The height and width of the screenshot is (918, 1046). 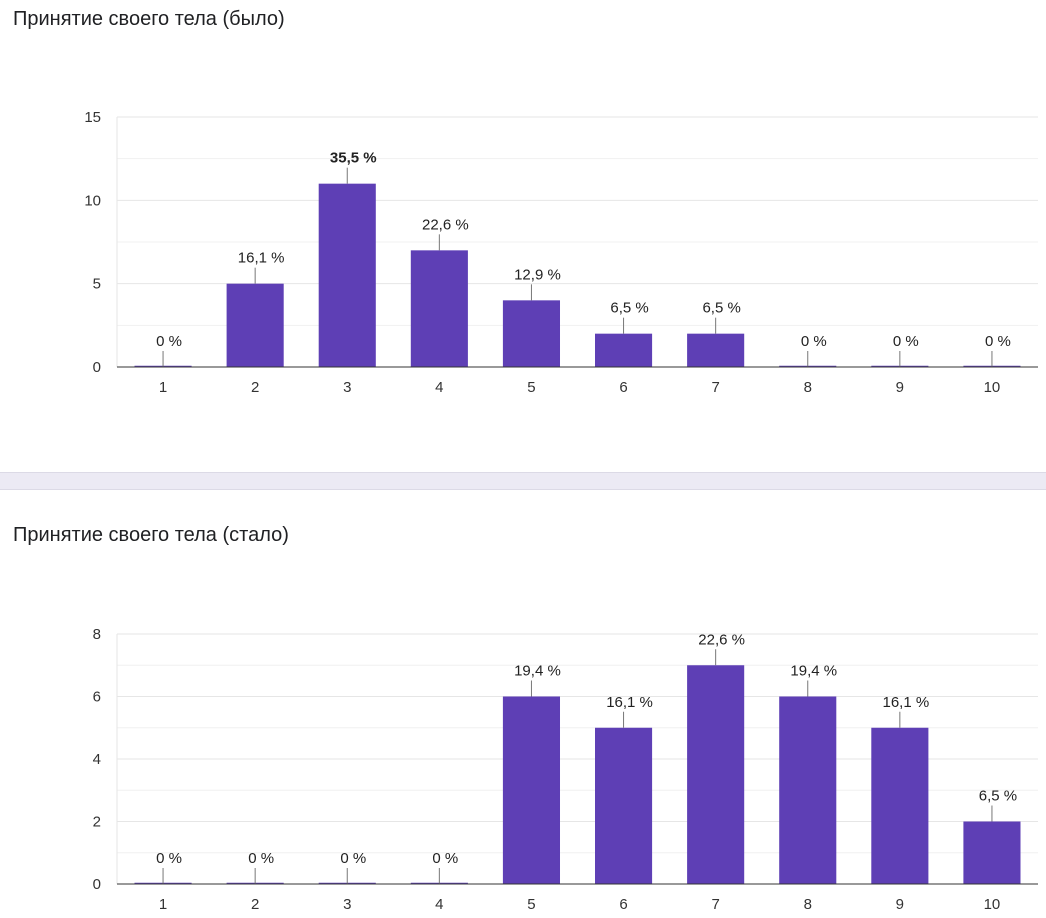 I want to click on section-divider, so click(x=523, y=481).